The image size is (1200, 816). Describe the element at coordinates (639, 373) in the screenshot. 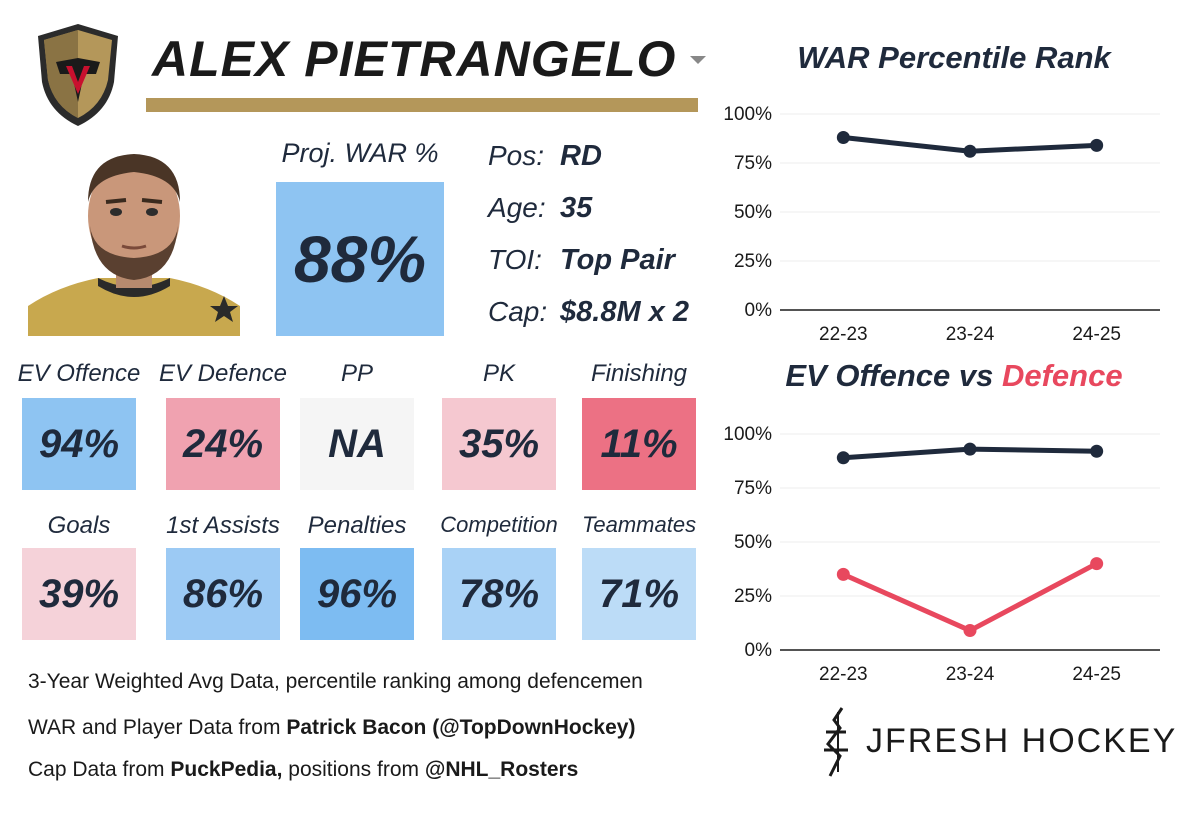

I see `stat-label-finishing: Finishing` at that location.